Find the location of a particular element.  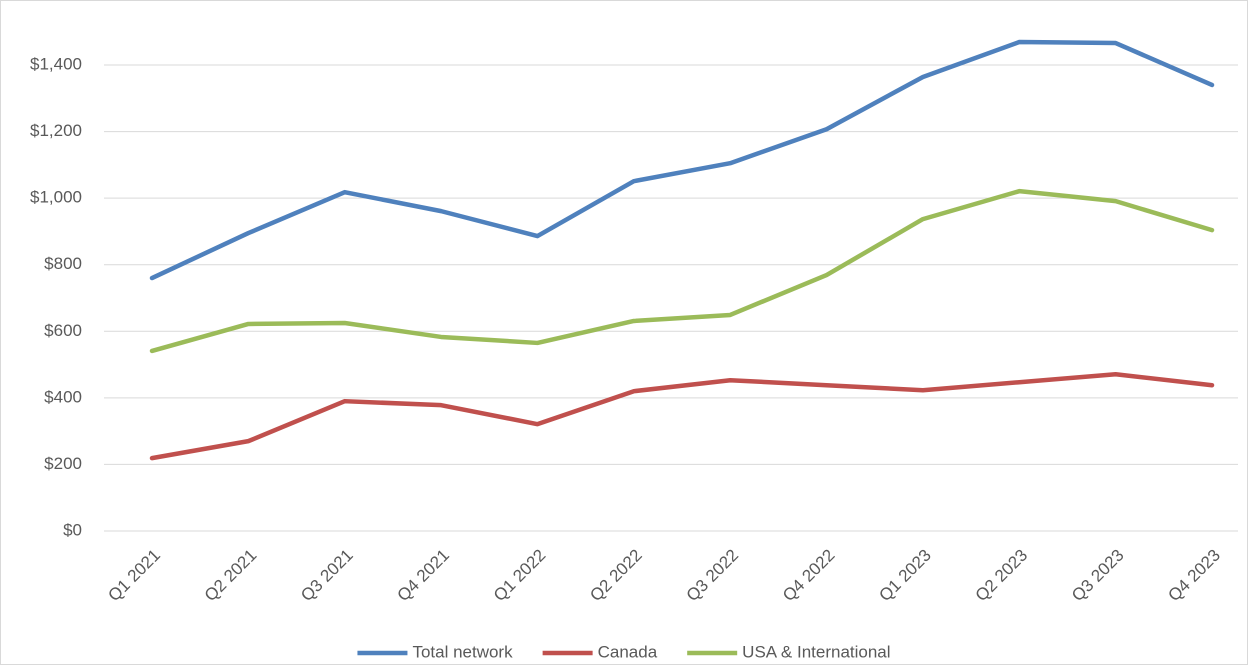

y-tick-label: $1,000 is located at coordinates (56, 197).